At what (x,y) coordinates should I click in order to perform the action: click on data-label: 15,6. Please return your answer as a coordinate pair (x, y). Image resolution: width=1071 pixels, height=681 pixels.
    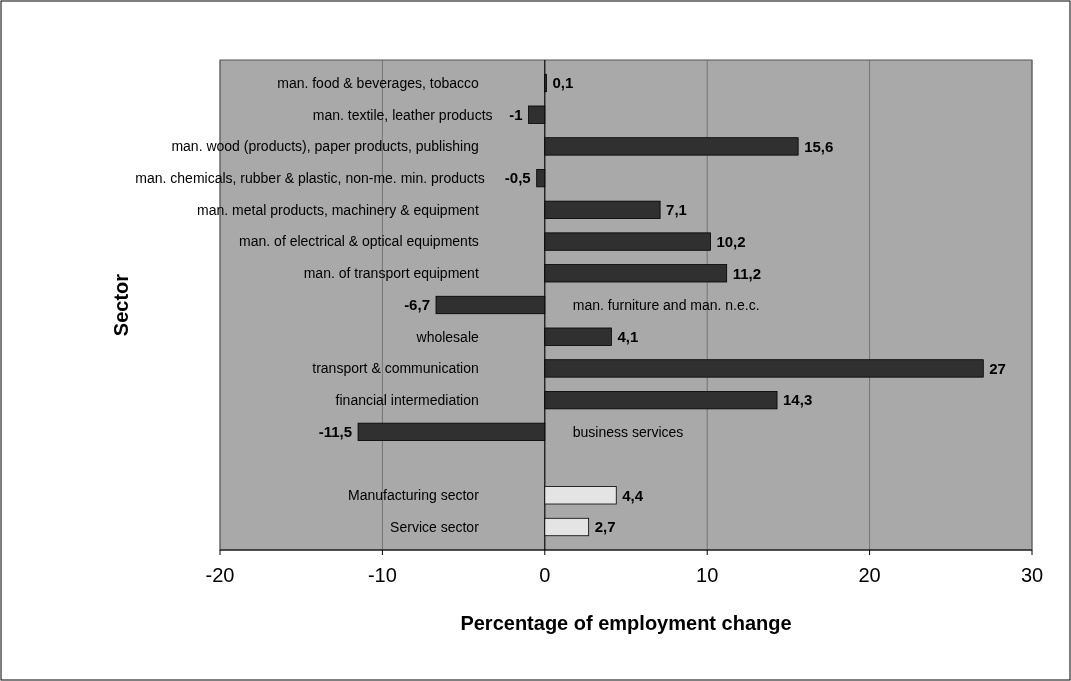
    Looking at the image, I should click on (819, 146).